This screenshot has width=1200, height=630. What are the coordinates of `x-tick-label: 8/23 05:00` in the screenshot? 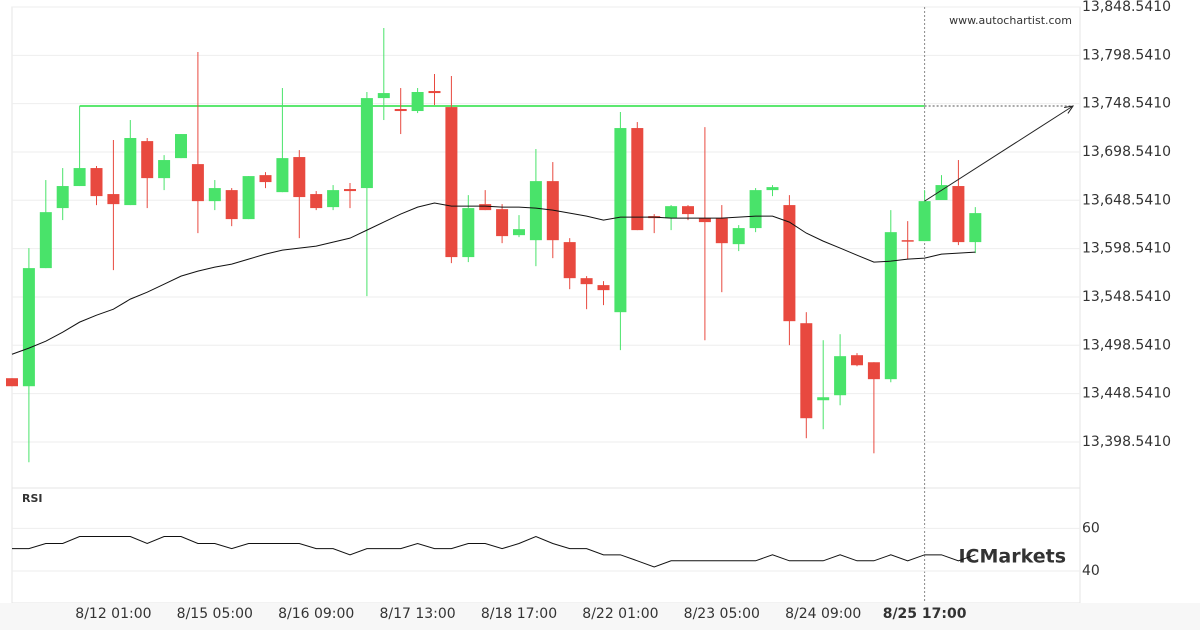 It's located at (722, 614).